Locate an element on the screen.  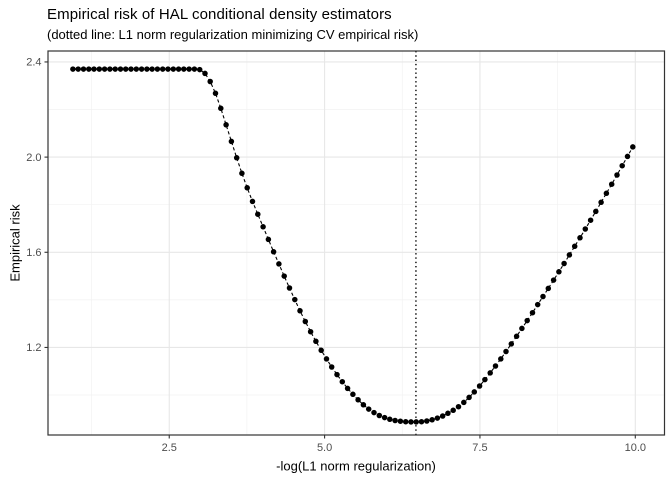
y-tick-label: 2.4 is located at coordinates (33, 63).